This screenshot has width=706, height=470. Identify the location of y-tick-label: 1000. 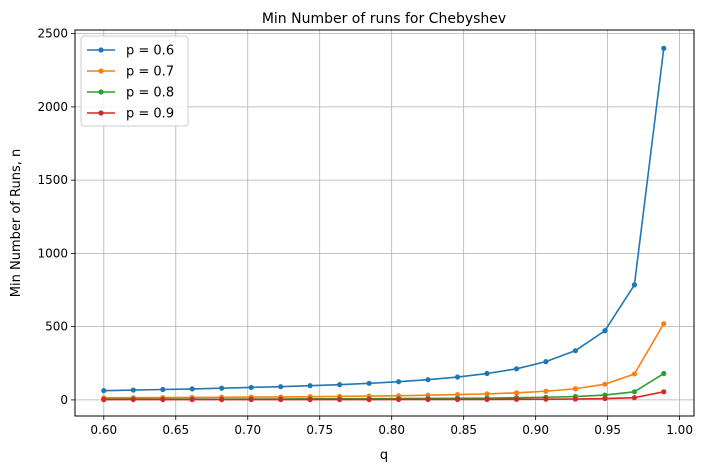
(52, 253).